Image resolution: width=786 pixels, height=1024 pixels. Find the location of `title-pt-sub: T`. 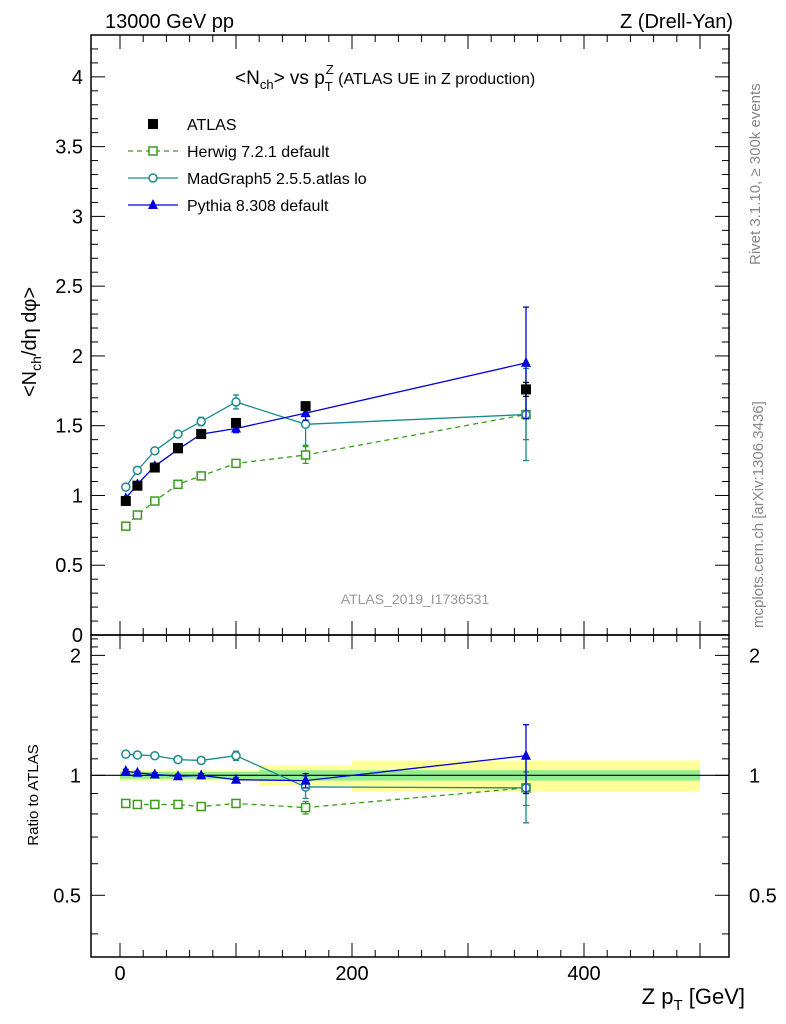

title-pt-sub: T is located at coordinates (329, 86).